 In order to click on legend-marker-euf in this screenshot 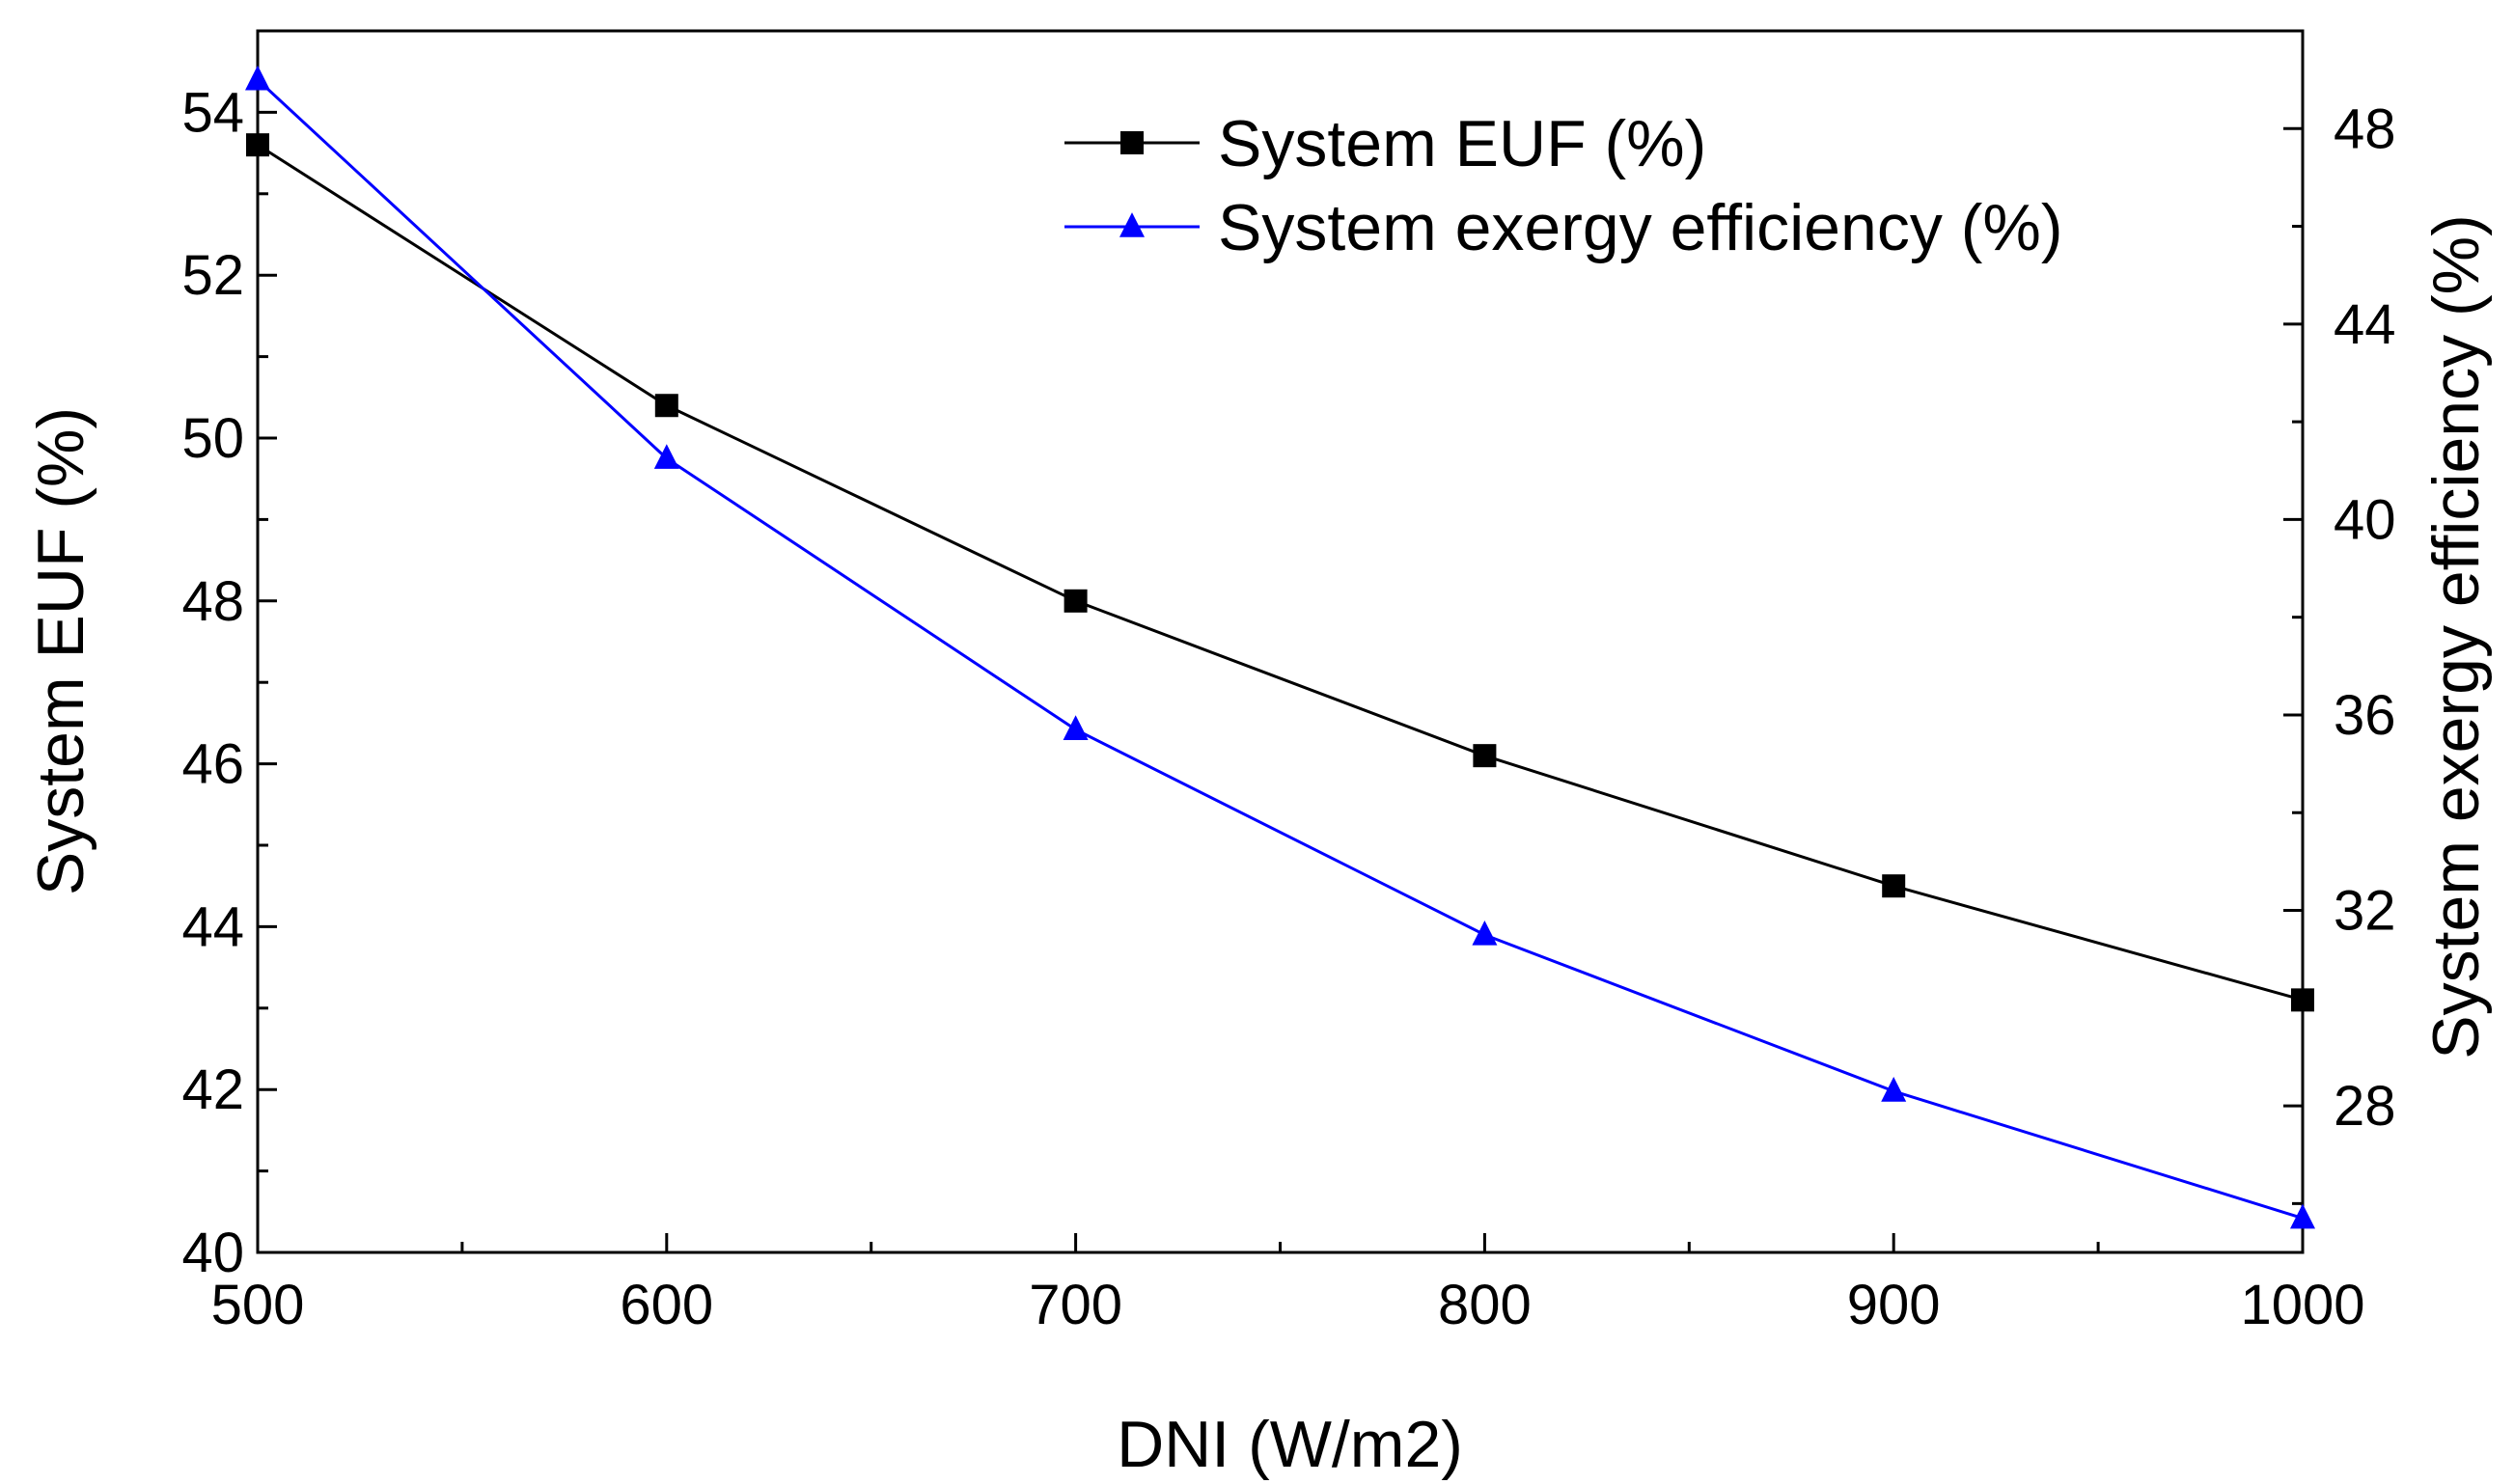, I will do `click(1132, 142)`.